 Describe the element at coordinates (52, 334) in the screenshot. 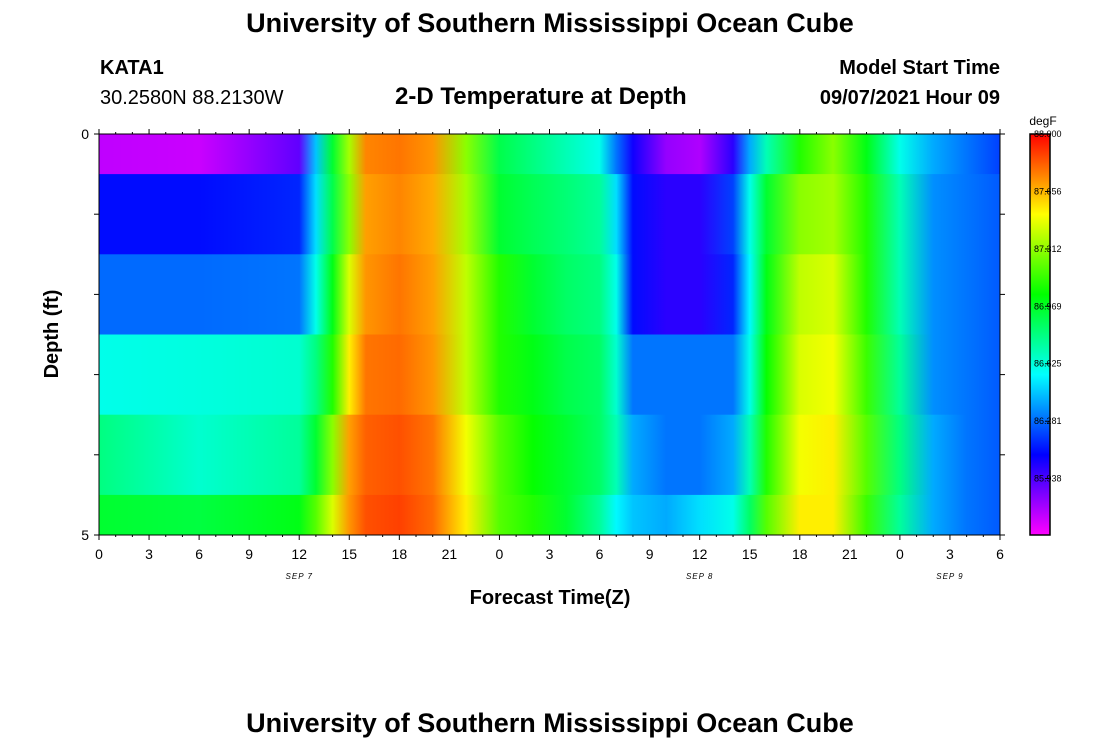

I see `y-axis-label: Depth (ft)` at that location.